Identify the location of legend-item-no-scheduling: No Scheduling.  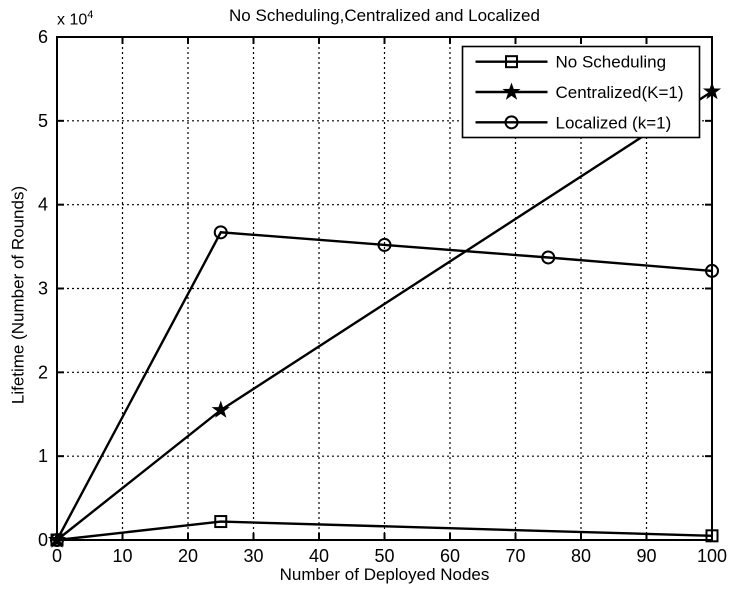
(571, 62).